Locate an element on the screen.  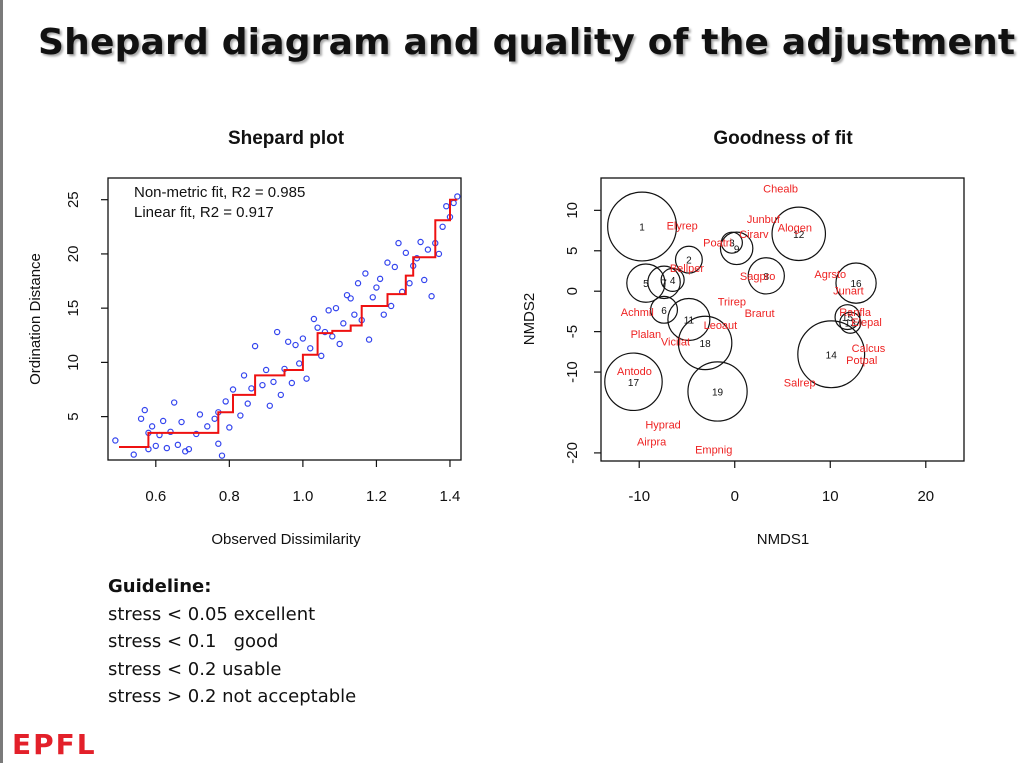
species-label: Poatri is located at coordinates (717, 244).